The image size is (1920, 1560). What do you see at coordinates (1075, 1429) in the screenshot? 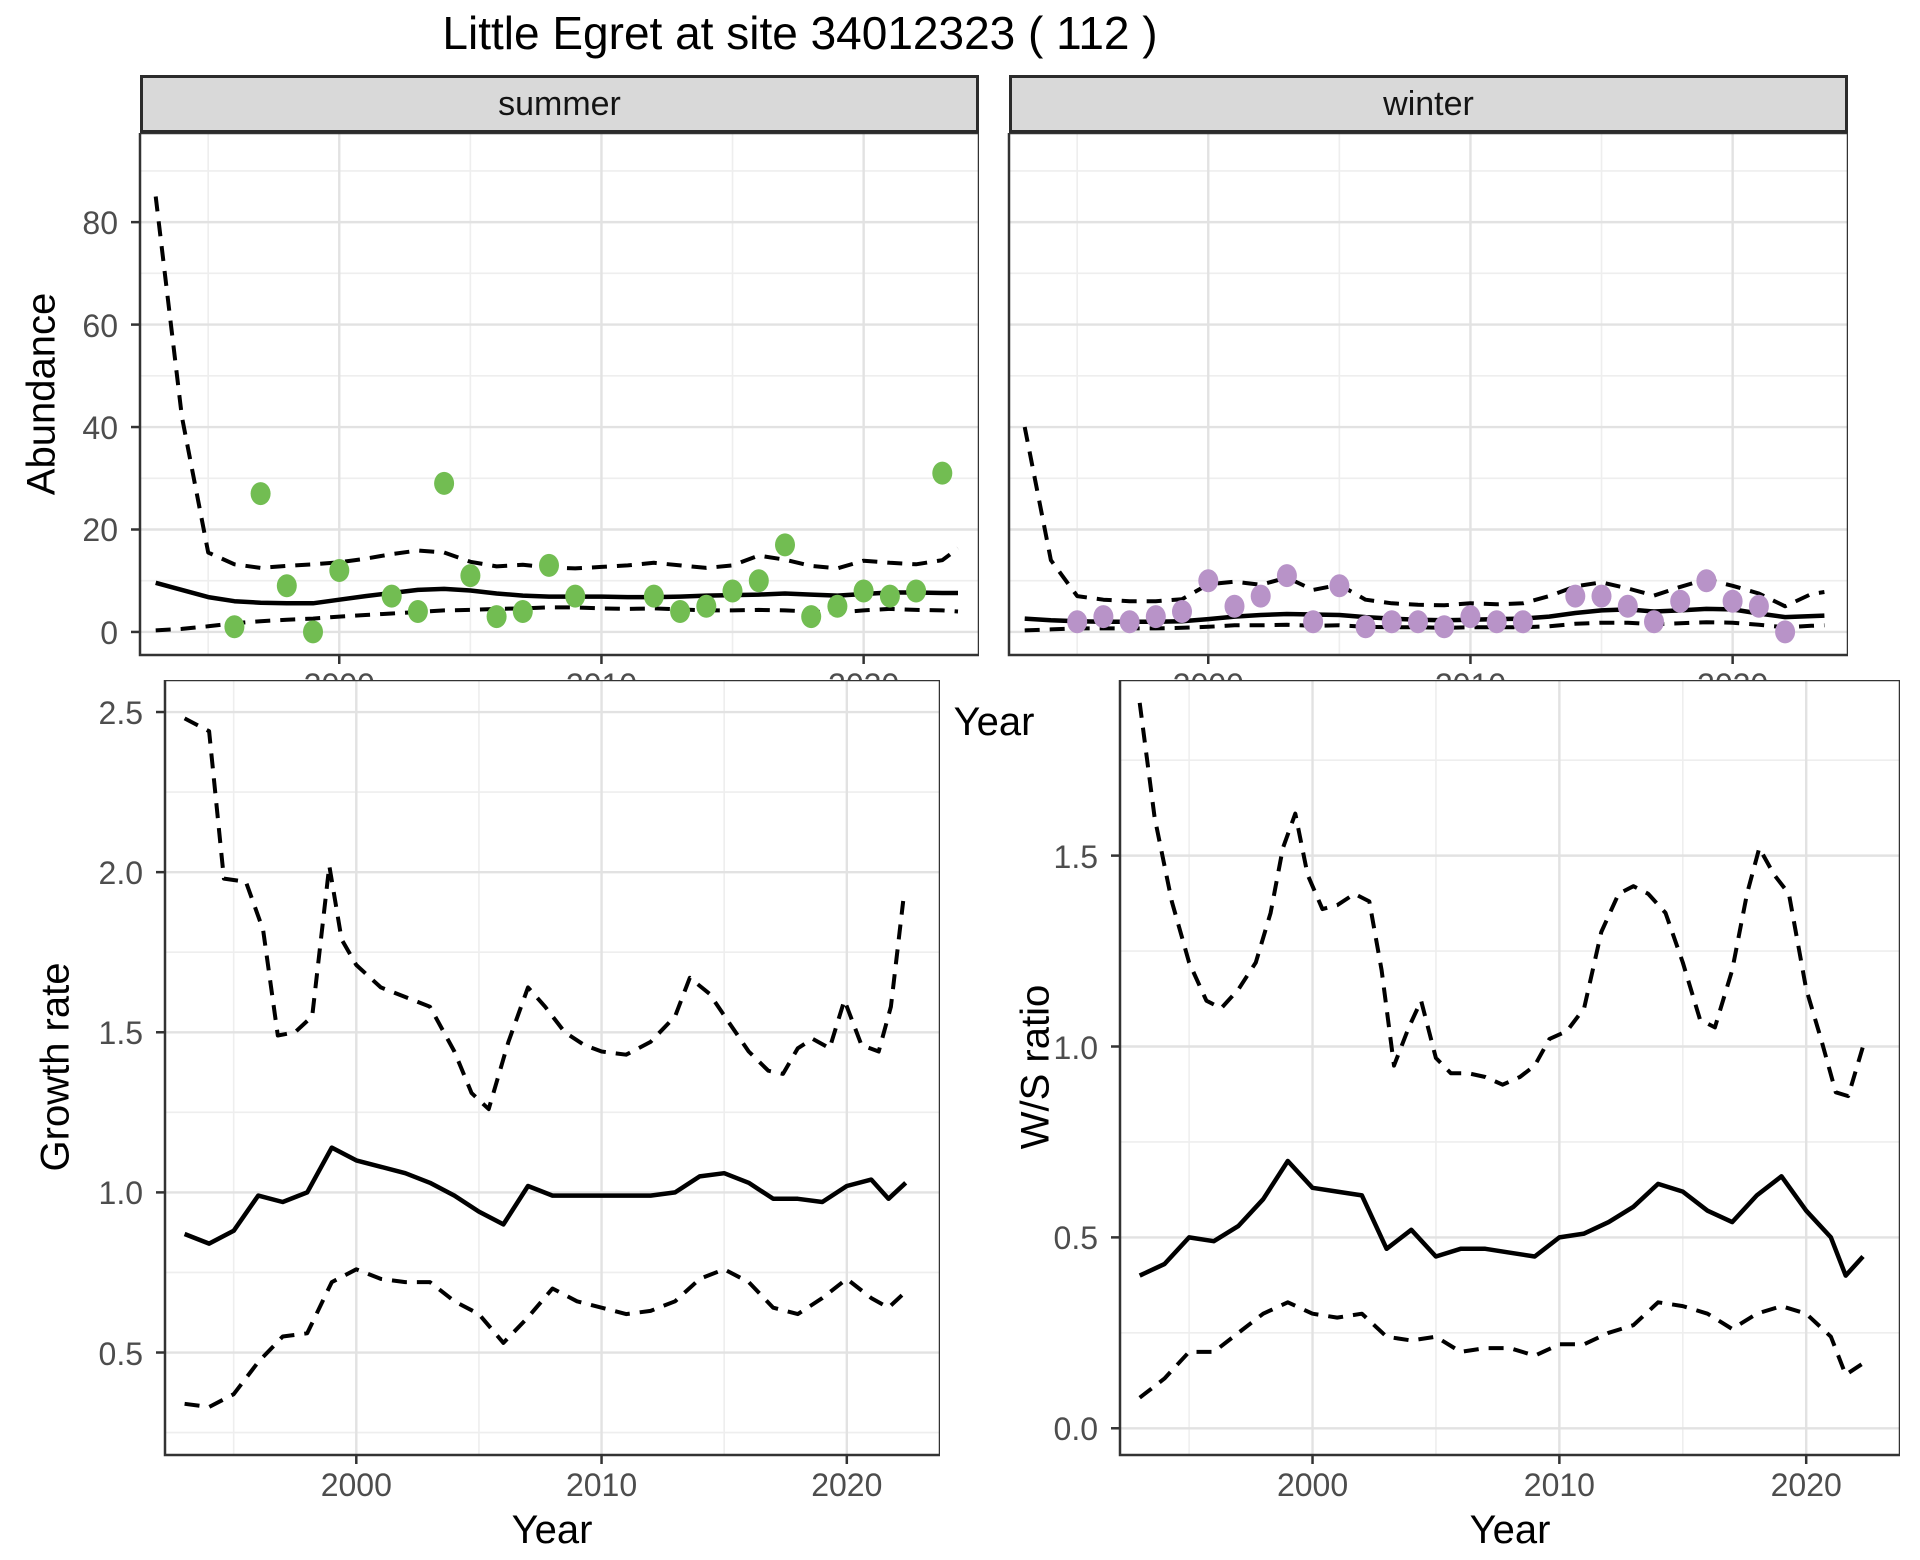
I see `y-tick-label: 0.0` at bounding box center [1075, 1429].